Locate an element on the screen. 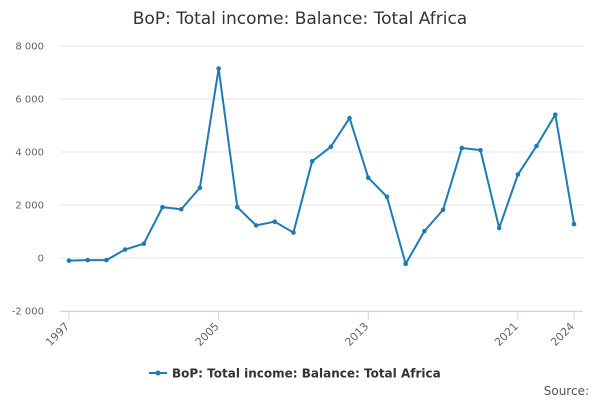 The height and width of the screenshot is (400, 600). y-tick-label: 2 000 is located at coordinates (29, 206).